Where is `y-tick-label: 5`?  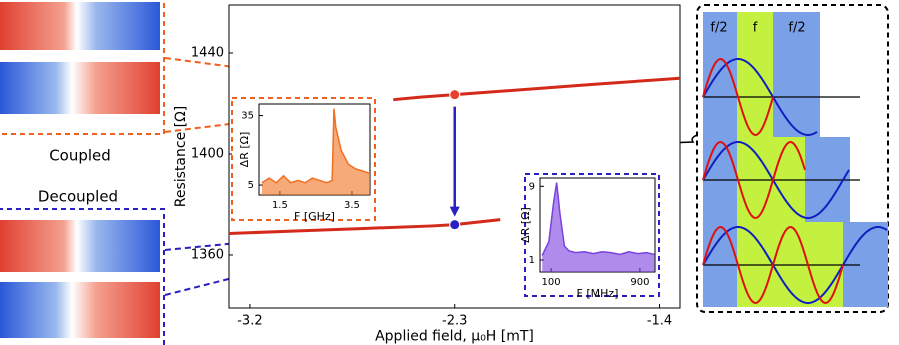 y-tick-label: 5 is located at coordinates (251, 185).